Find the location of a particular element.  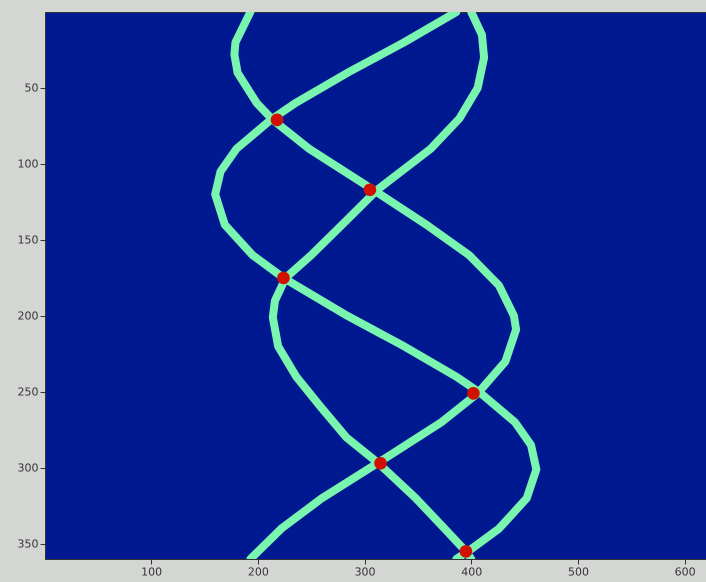

x-tick-label: 400 is located at coordinates (471, 572).